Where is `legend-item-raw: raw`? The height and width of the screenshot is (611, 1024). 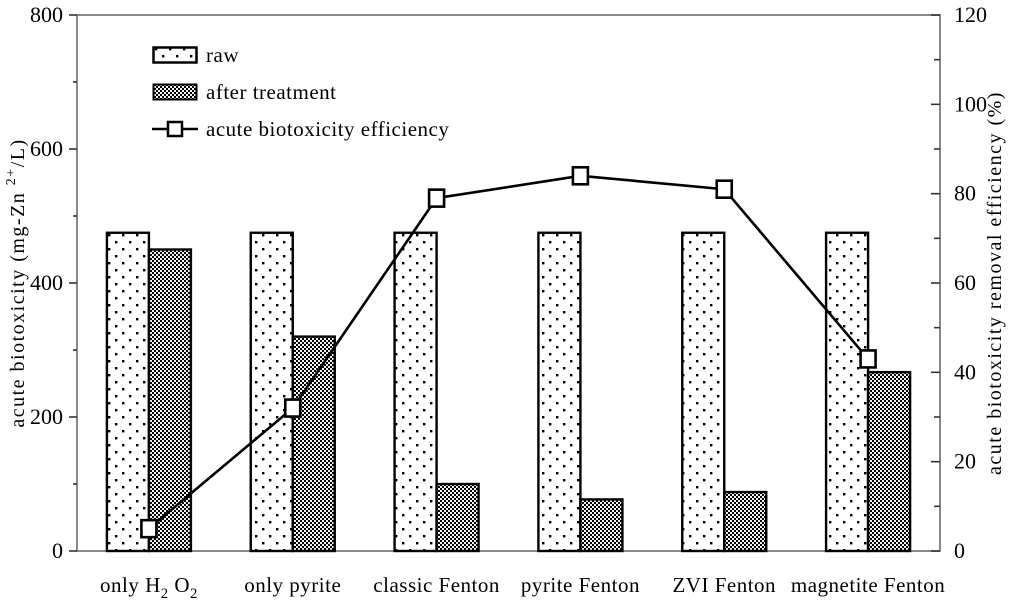
legend-item-raw: raw is located at coordinates (300, 55).